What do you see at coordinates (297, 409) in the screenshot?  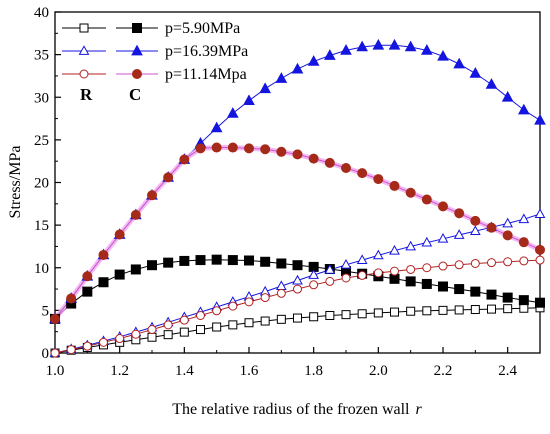 I see `x-axis-title: The relative radius of the frozen wall r` at bounding box center [297, 409].